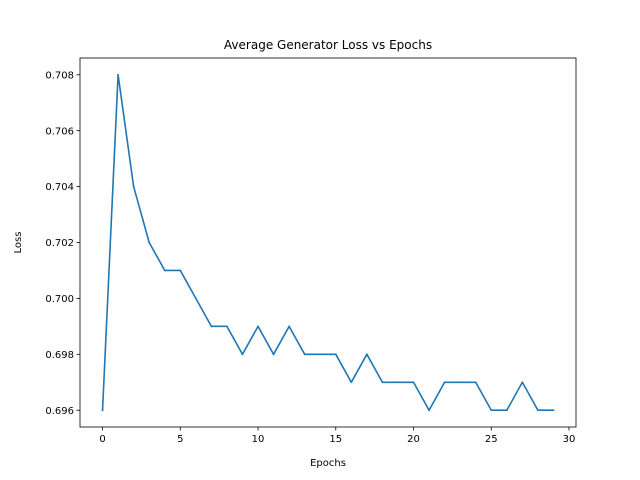  I want to click on y-tick-label: 0.704, so click(59, 187).